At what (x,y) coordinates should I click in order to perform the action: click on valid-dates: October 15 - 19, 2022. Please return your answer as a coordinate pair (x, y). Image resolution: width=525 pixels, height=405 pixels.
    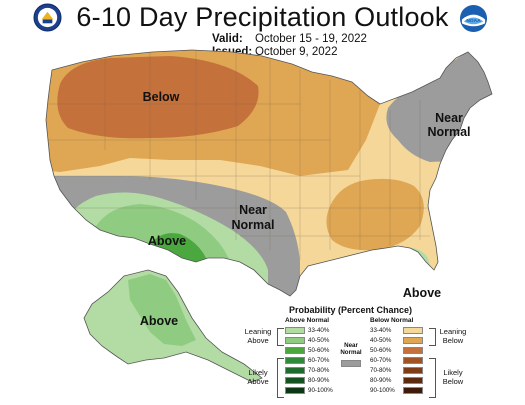
    Looking at the image, I should click on (311, 39).